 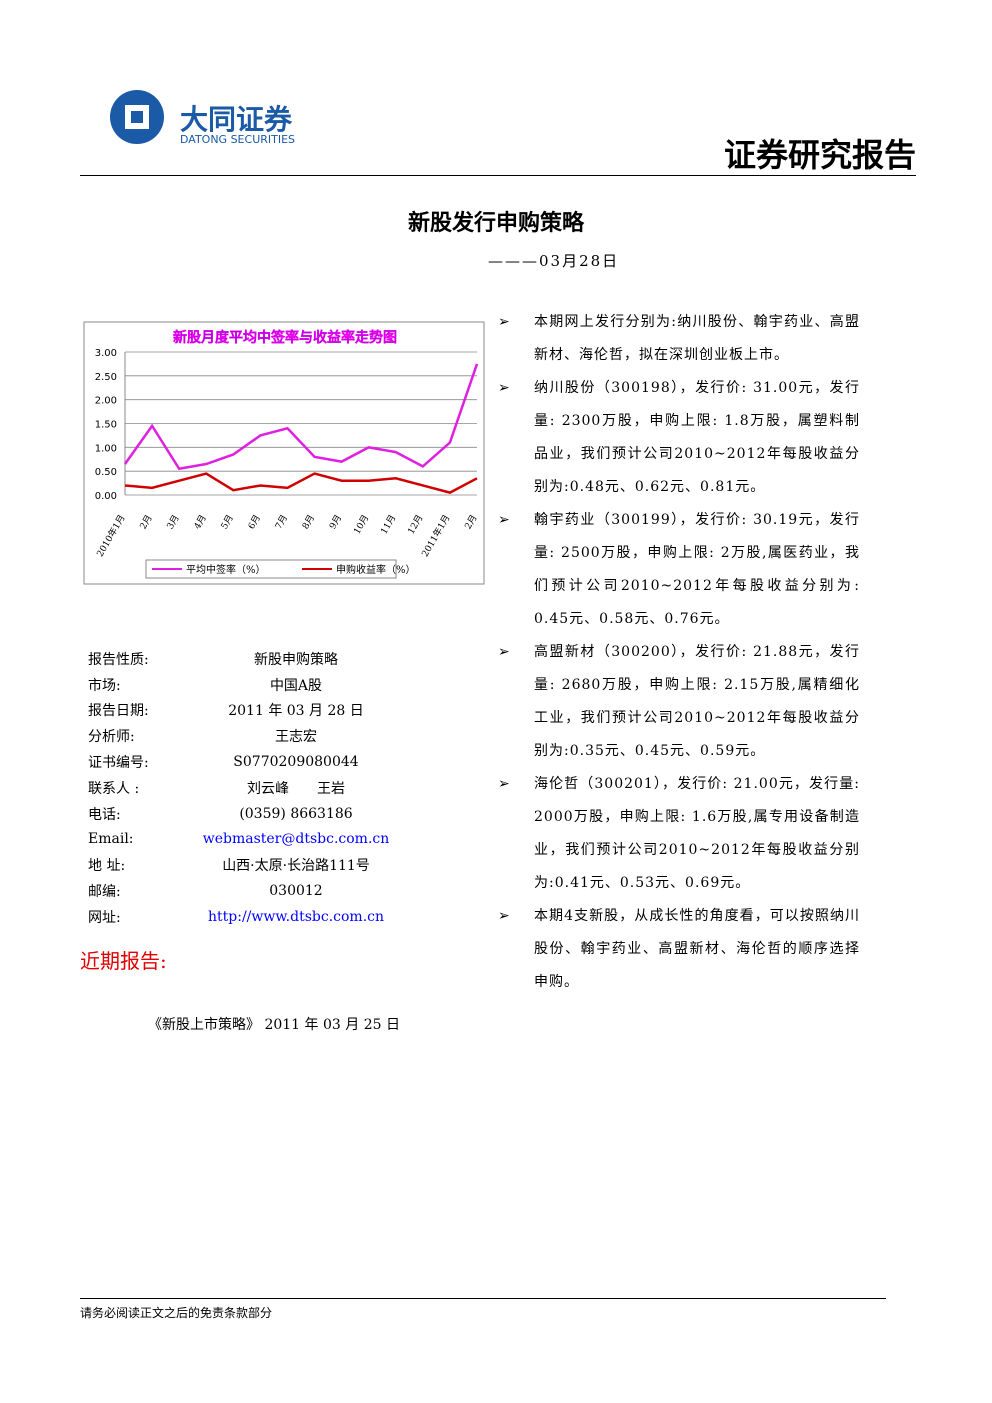 I want to click on info-label: 联系人 :, so click(x=114, y=788).